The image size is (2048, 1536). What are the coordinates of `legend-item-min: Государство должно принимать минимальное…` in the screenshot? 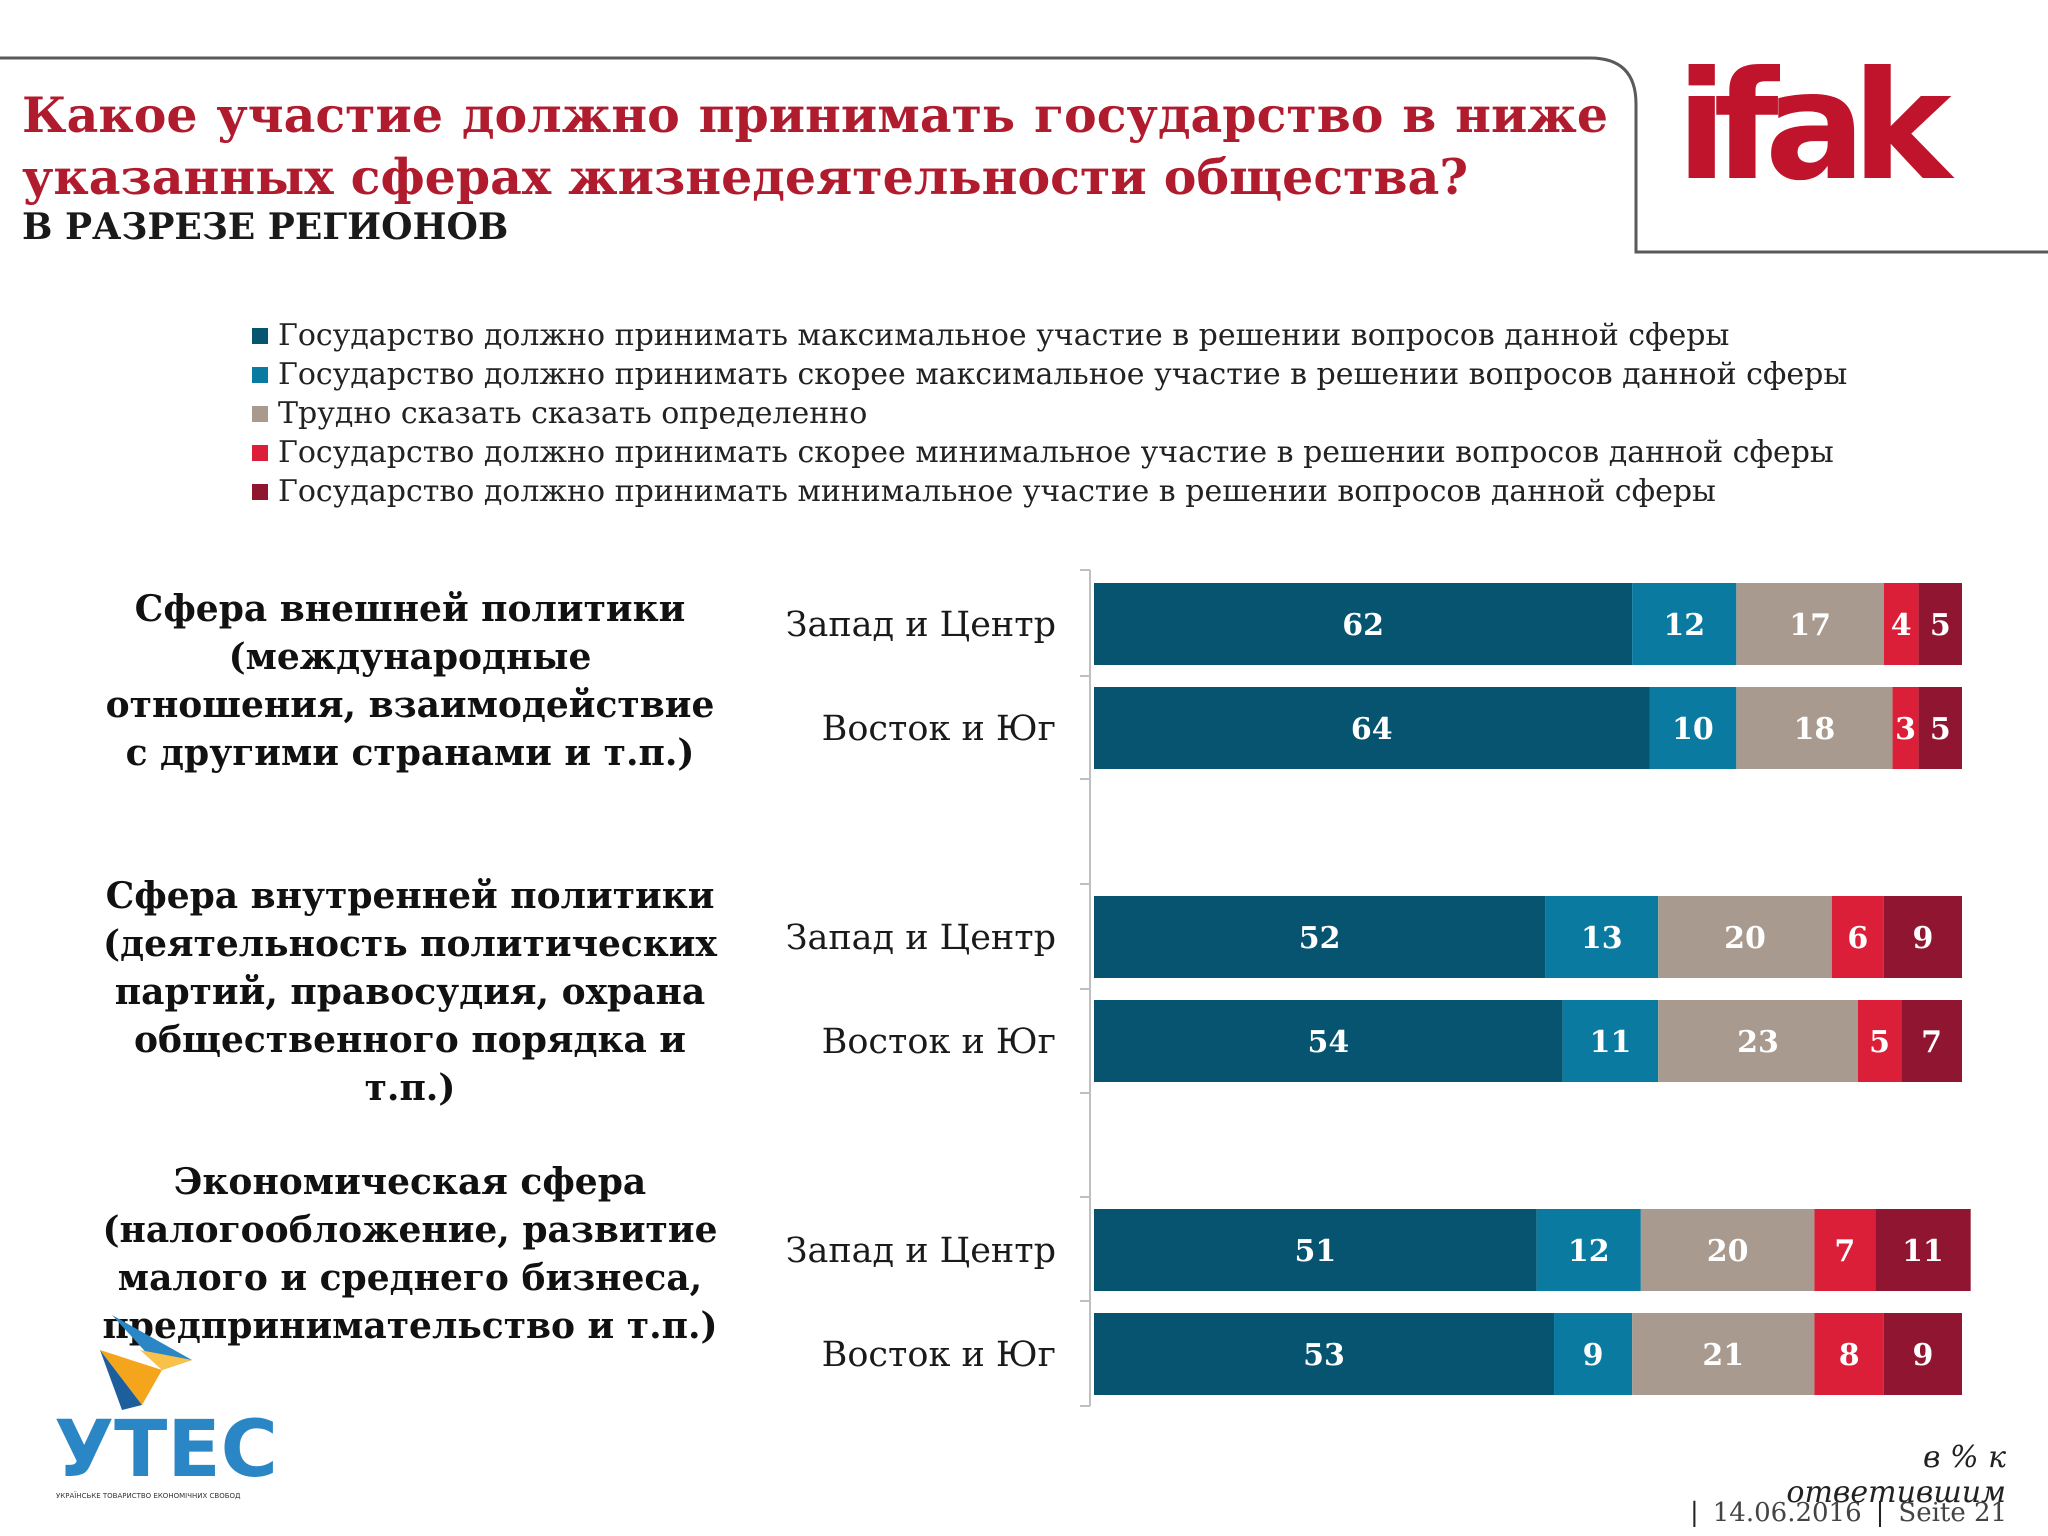 It's located at (1049, 491).